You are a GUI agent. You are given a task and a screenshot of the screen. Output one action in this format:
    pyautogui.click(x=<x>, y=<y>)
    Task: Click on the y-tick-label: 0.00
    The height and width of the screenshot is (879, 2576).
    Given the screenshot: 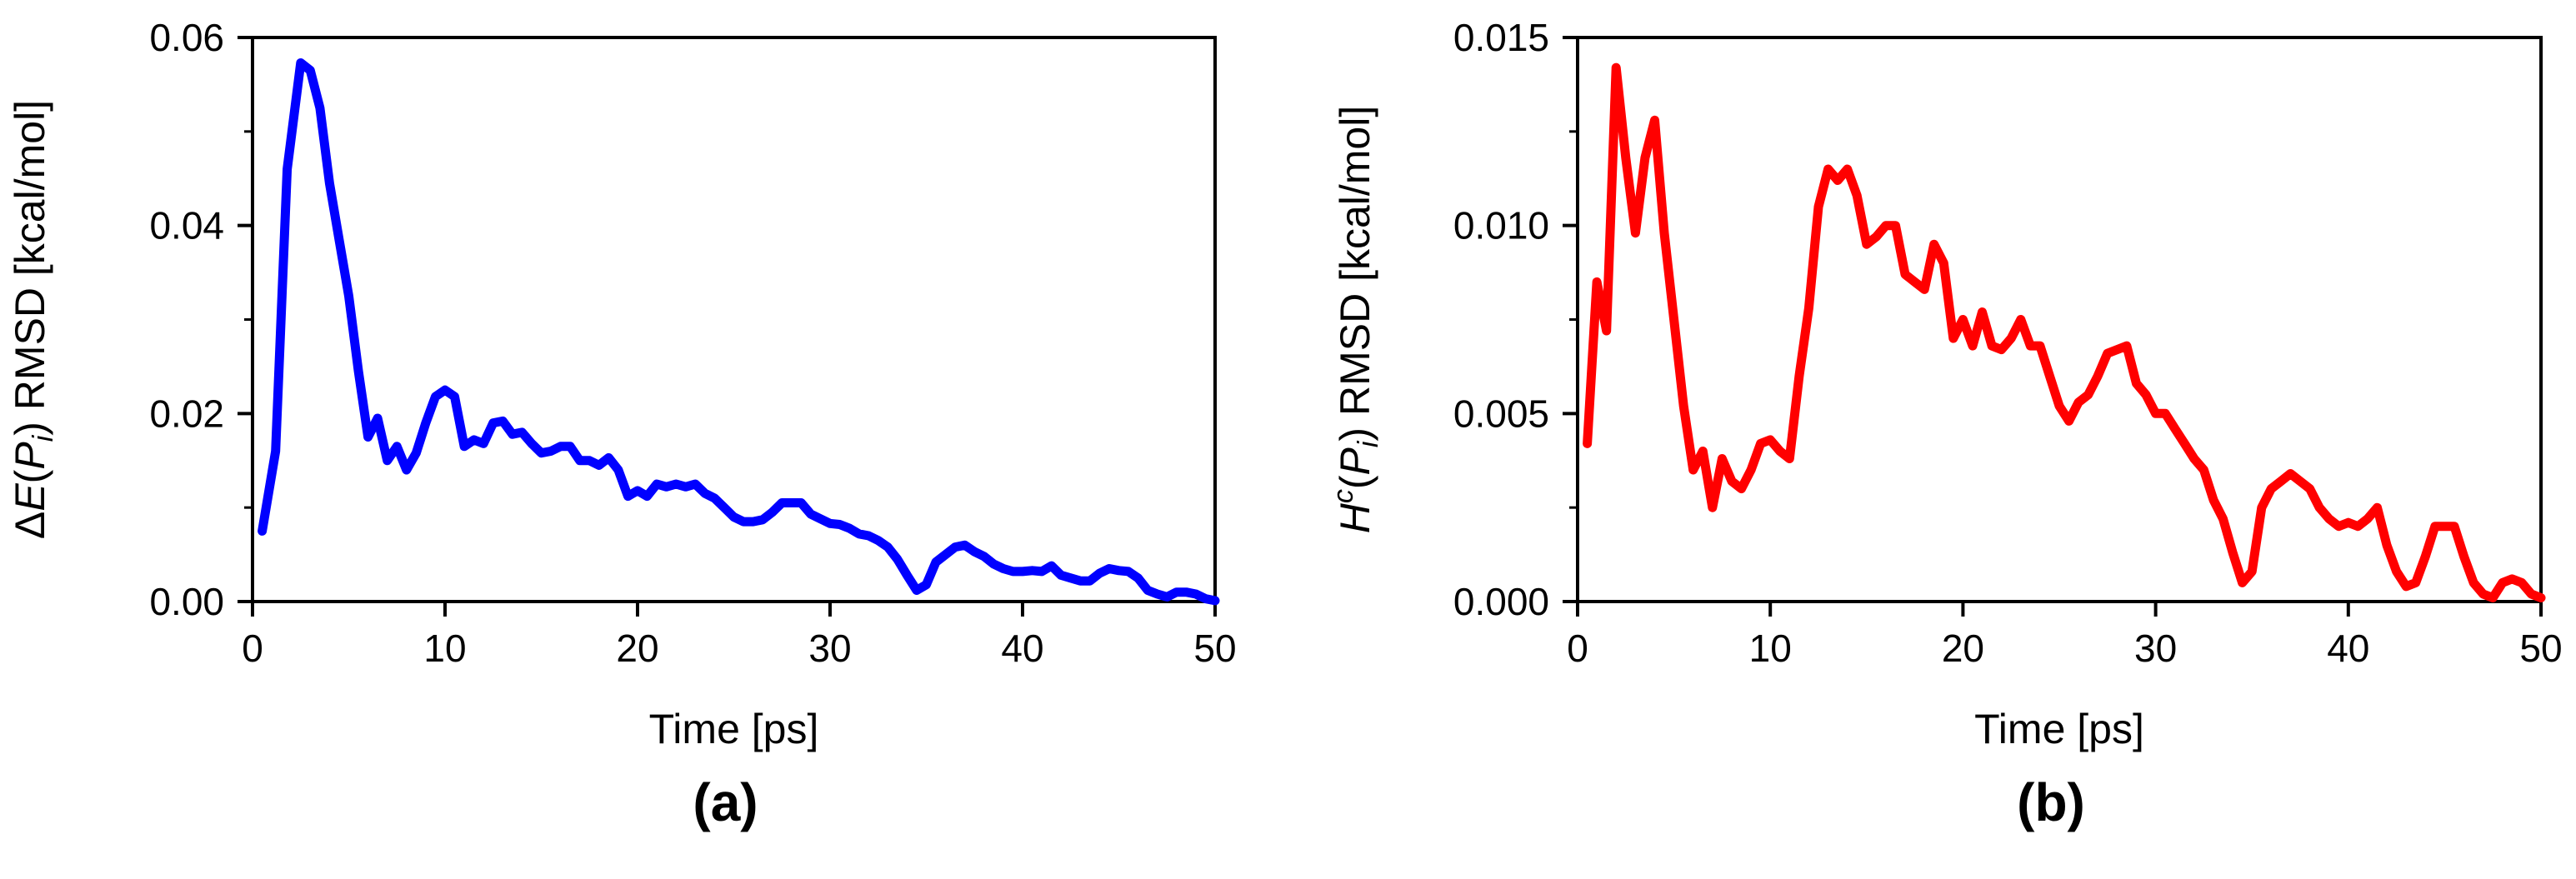 What is the action you would take?
    pyautogui.click(x=187, y=601)
    